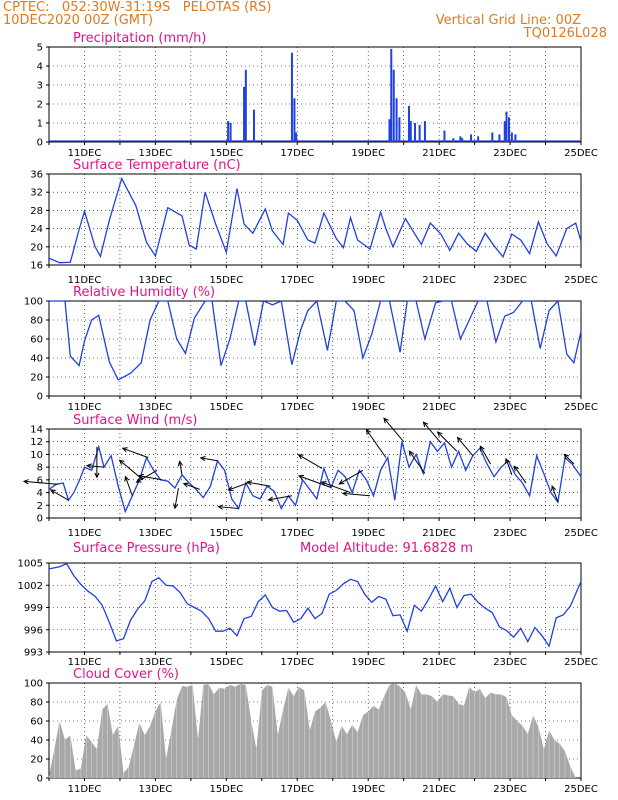  What do you see at coordinates (40, 48) in the screenshot?
I see `y-tick-label: 5` at bounding box center [40, 48].